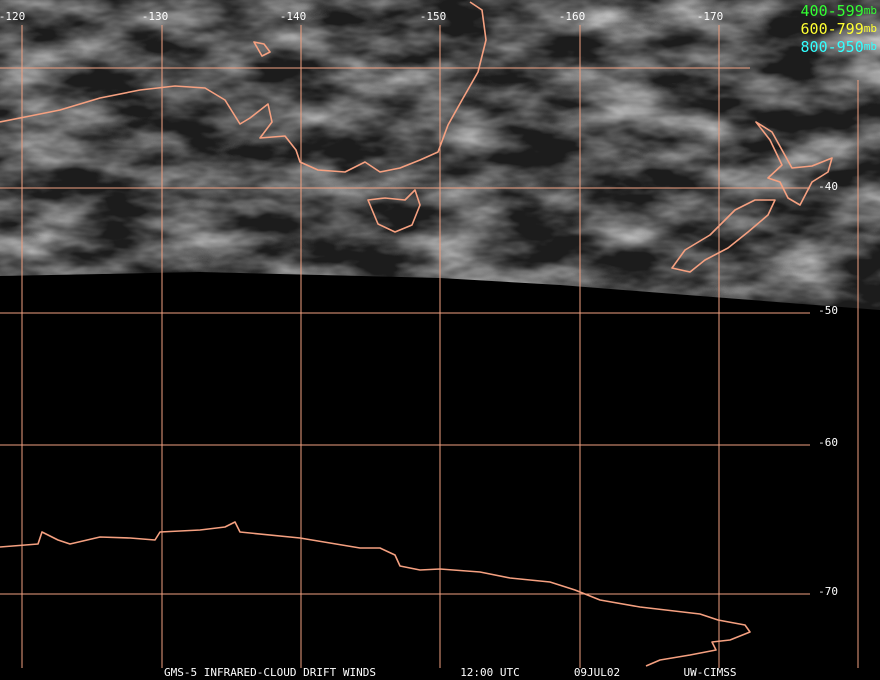 The image size is (880, 680). Describe the element at coordinates (270, 672) in the screenshot. I see `footer-text: GMS-5 INFRARED-CLOUD DRIFT WINDS` at that location.